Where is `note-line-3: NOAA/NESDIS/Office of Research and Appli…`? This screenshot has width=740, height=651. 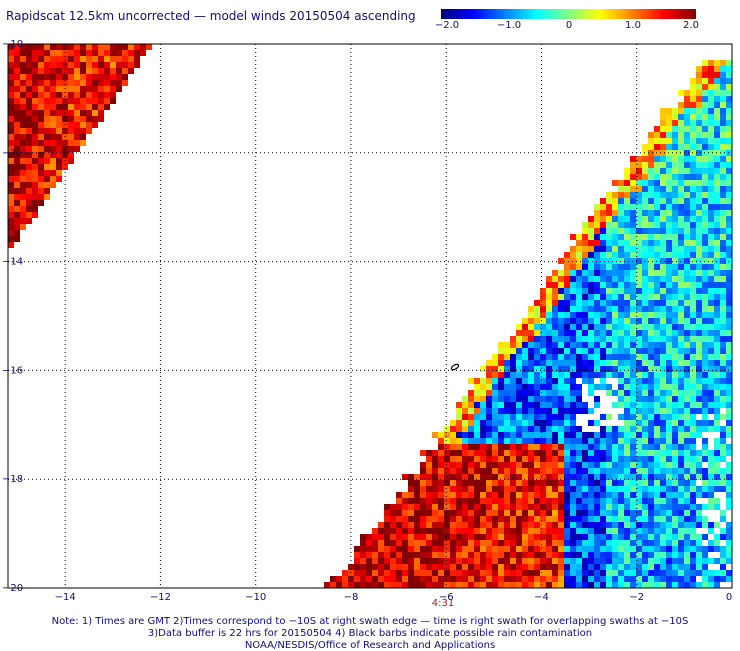
note-line-3: NOAA/NESDIS/Office of Research and Appli… is located at coordinates (370, 645).